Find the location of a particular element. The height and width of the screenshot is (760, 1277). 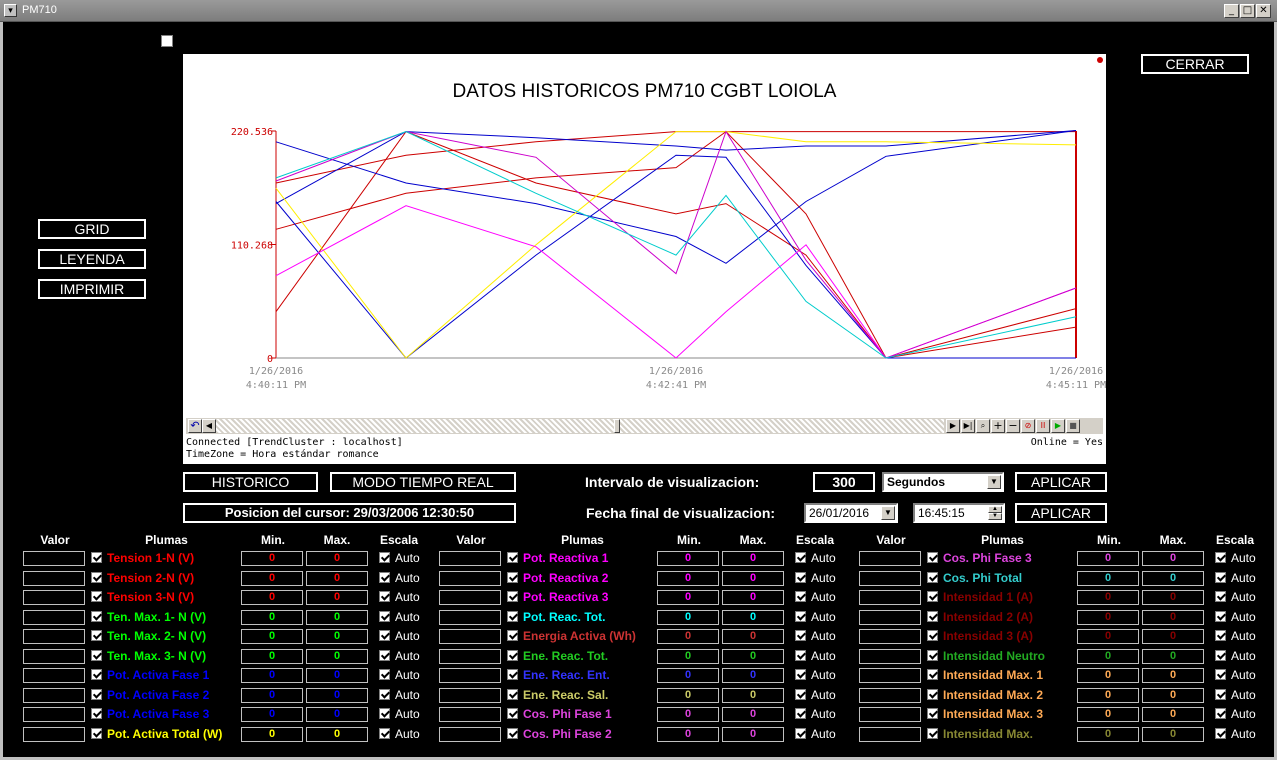

scroll-right-icon: ▶ is located at coordinates (953, 426).